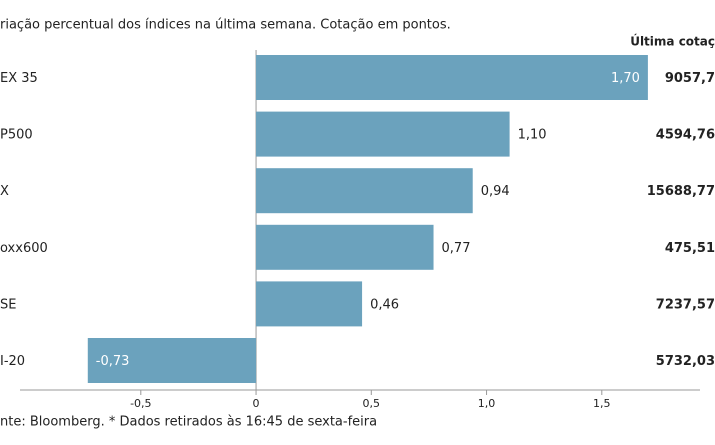  What do you see at coordinates (495, 191) in the screenshot?
I see `value-label: 0,94` at bounding box center [495, 191].